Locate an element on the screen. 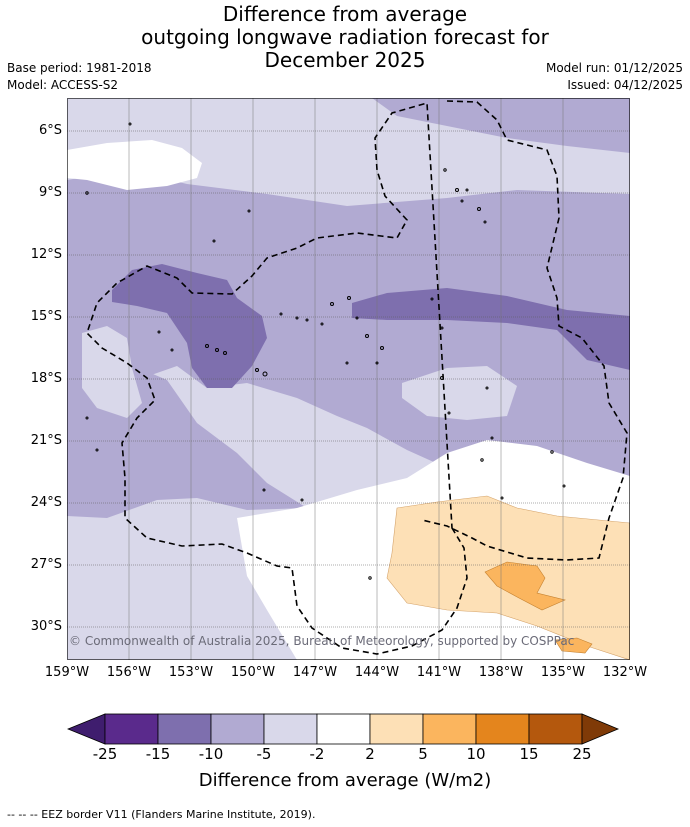  colorbar-tick-label: -5 is located at coordinates (264, 754).